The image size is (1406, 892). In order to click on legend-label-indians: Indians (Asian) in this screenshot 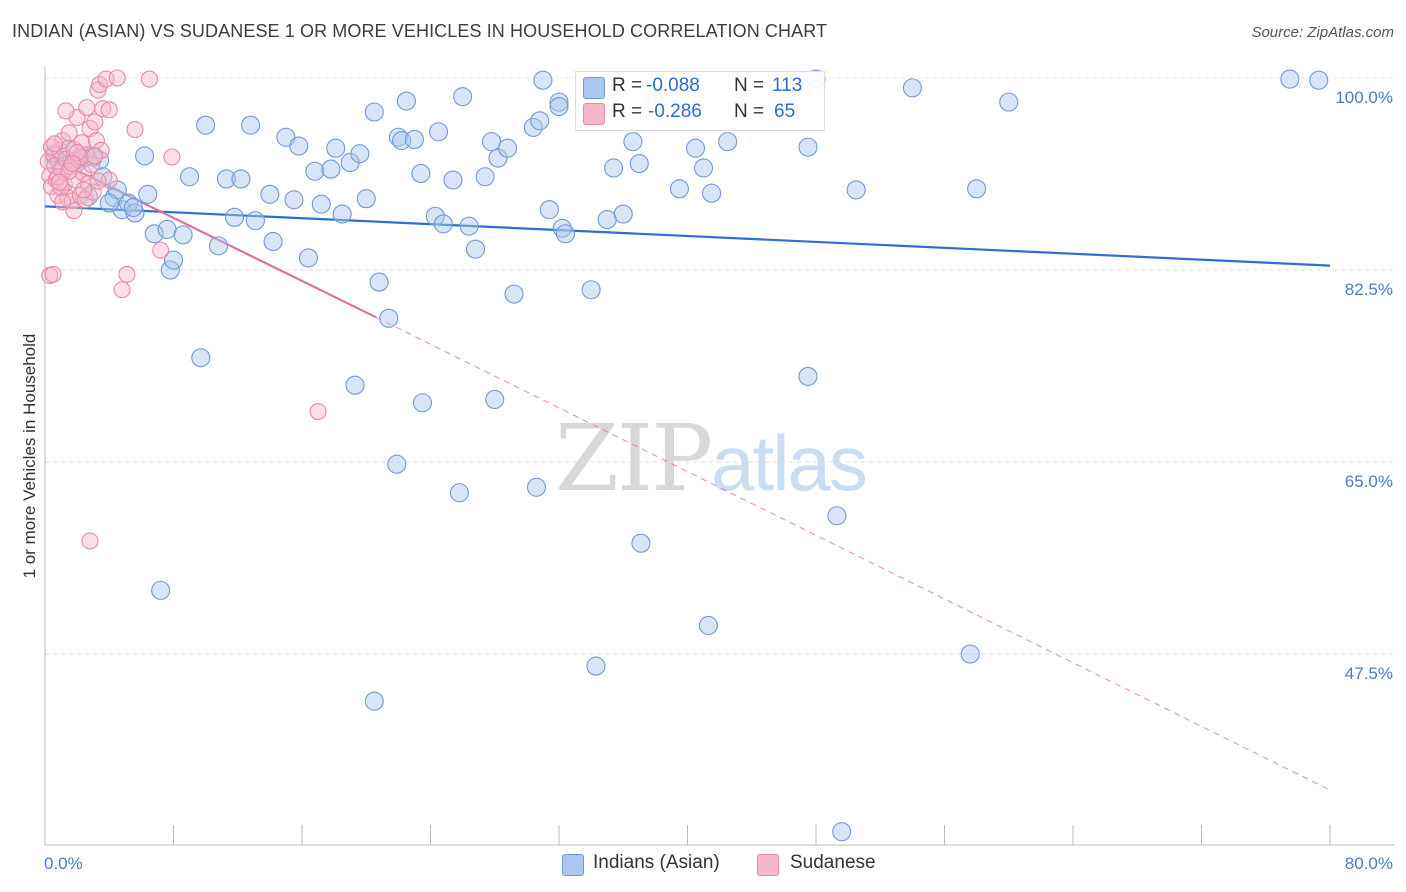, I will do `click(656, 862)`.